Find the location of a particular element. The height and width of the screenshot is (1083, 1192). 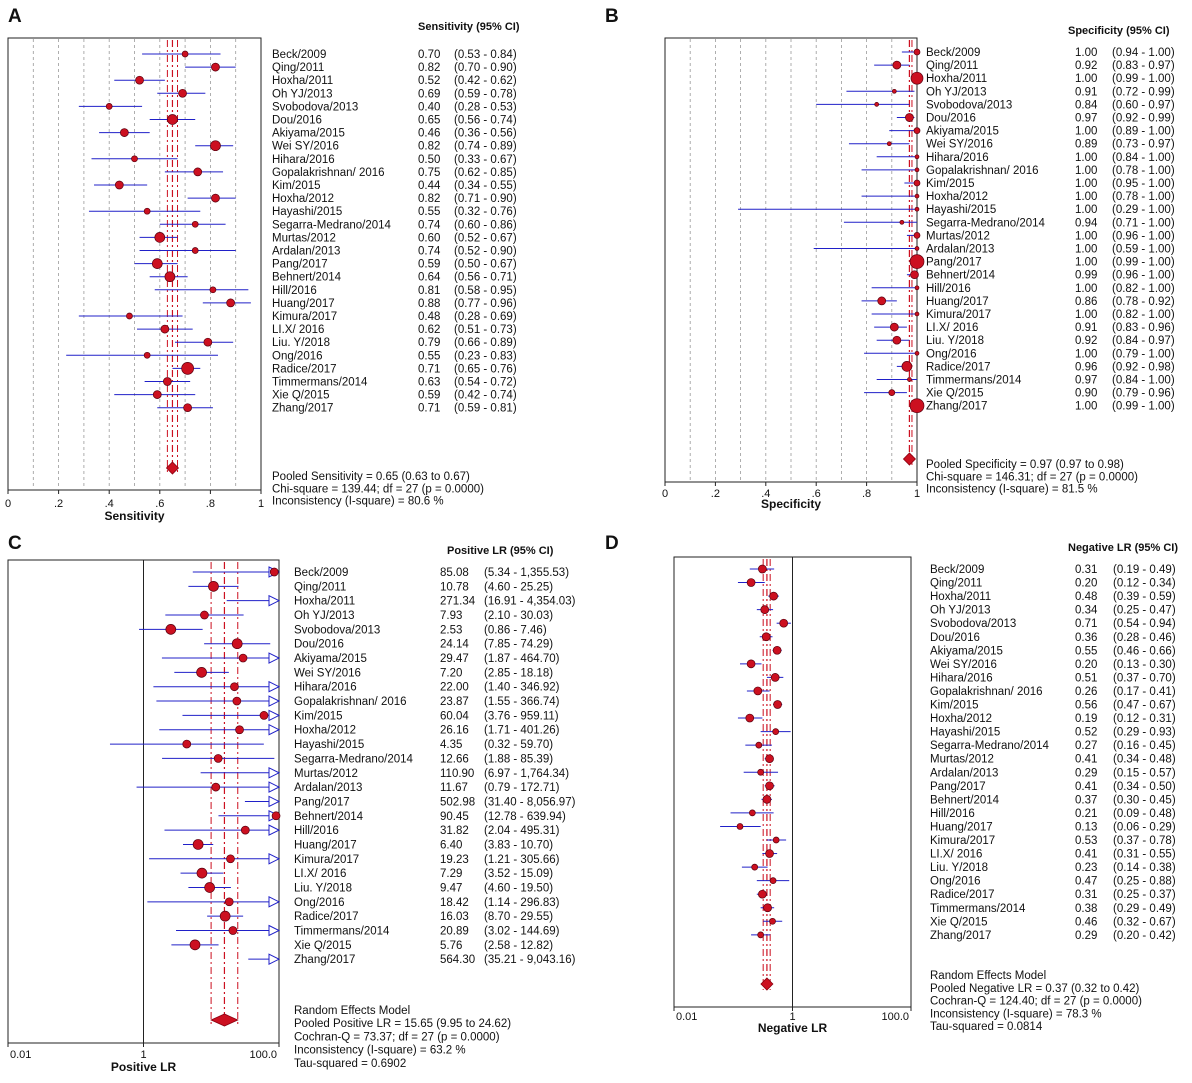

study-name: Liu. Y/2018 is located at coordinates (959, 868).